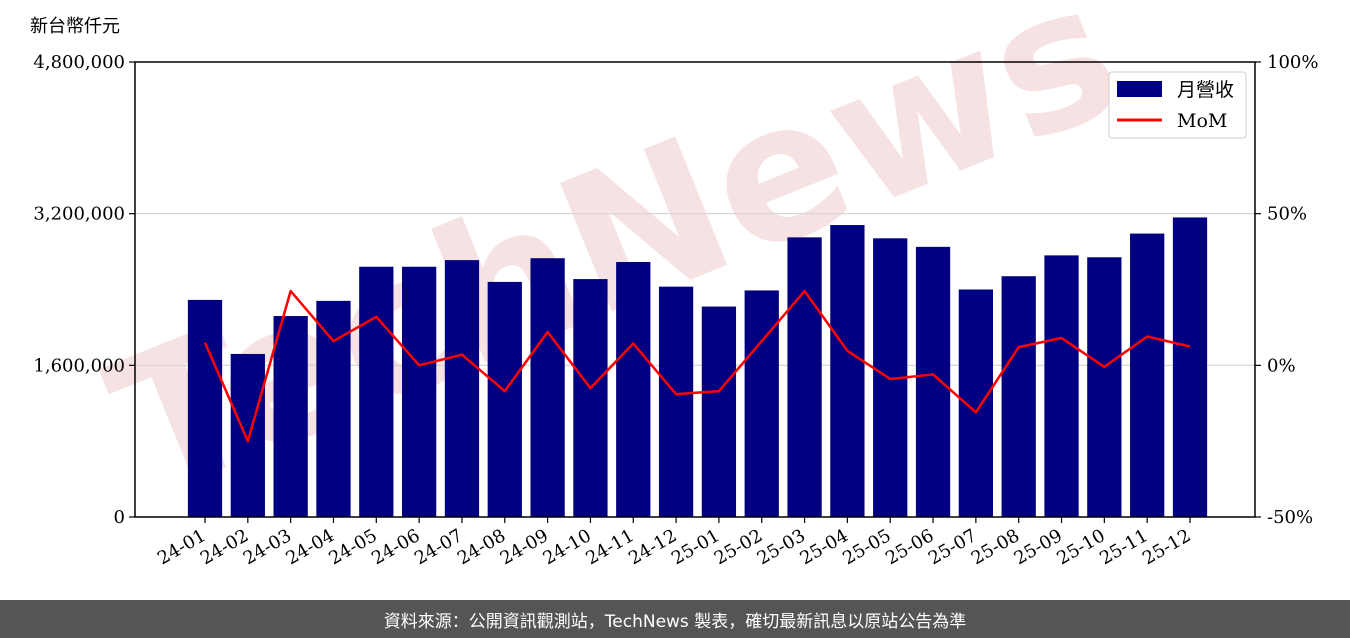 The height and width of the screenshot is (638, 1350). What do you see at coordinates (1205, 90) in the screenshot?
I see `legend-label-revenue: 月營收` at bounding box center [1205, 90].